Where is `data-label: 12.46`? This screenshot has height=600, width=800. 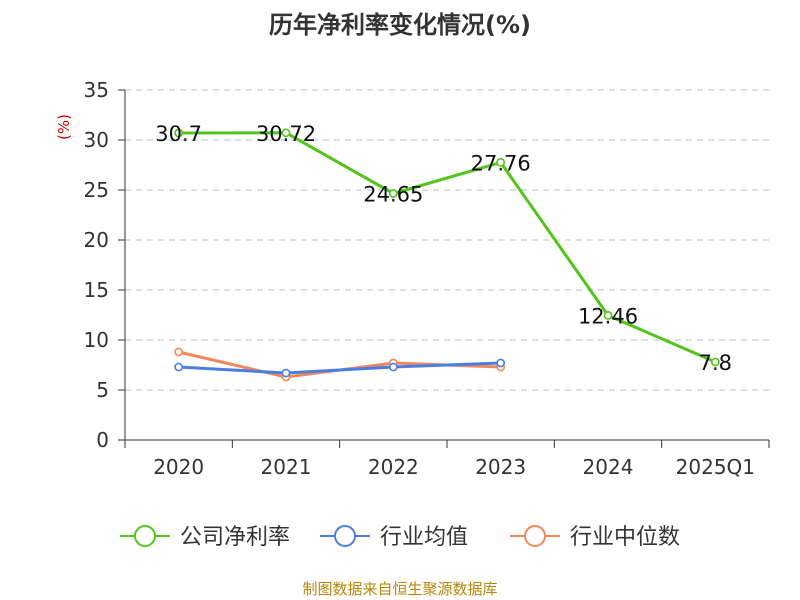 data-label: 12.46 is located at coordinates (608, 316).